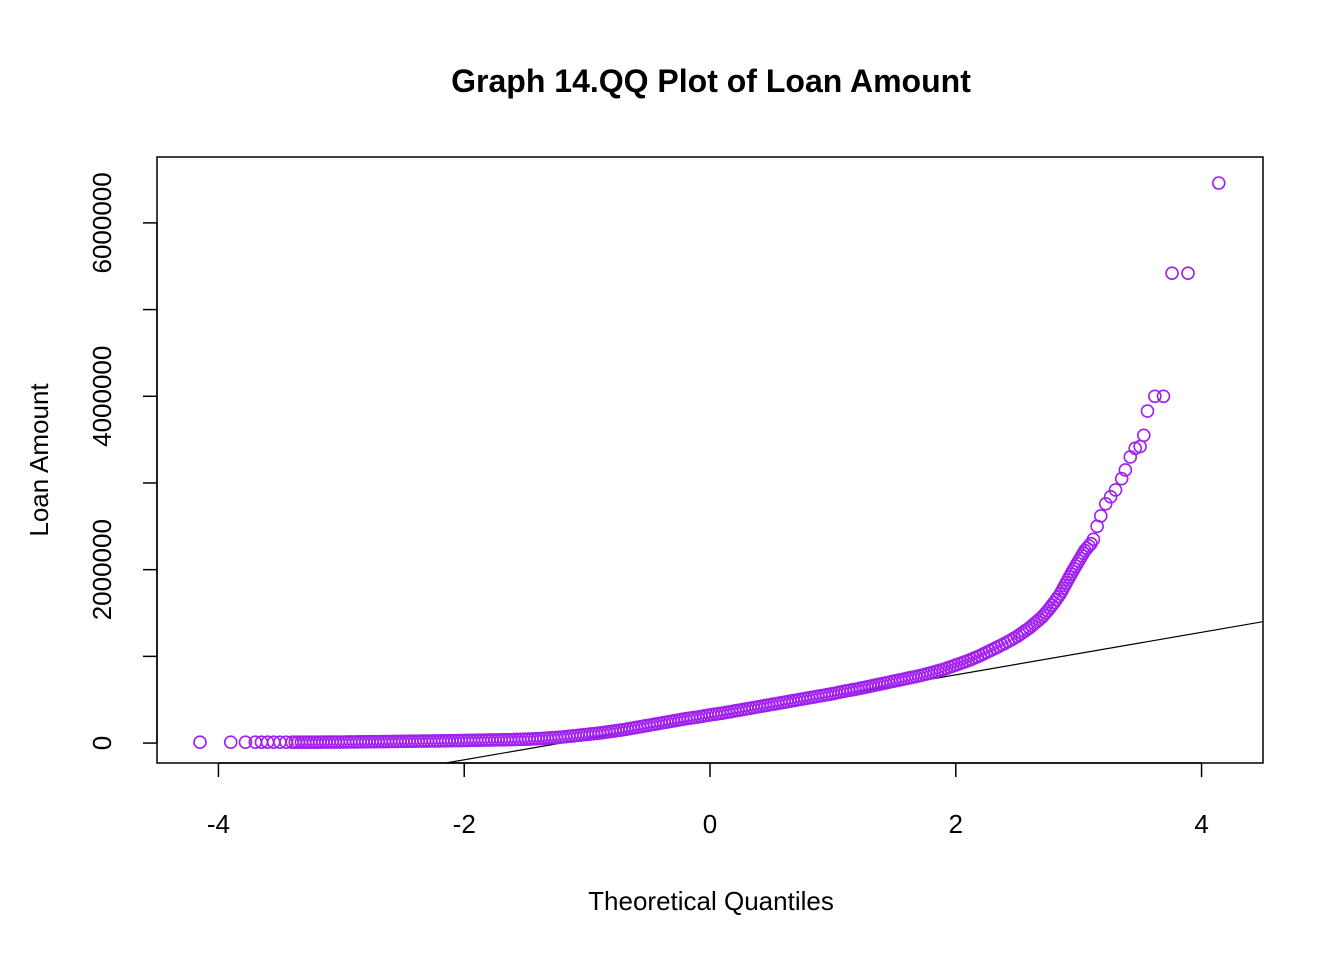 This screenshot has height=960, width=1344. What do you see at coordinates (122, 461) in the screenshot?
I see `y-axis: 0 2000000 4000000 6000000` at bounding box center [122, 461].